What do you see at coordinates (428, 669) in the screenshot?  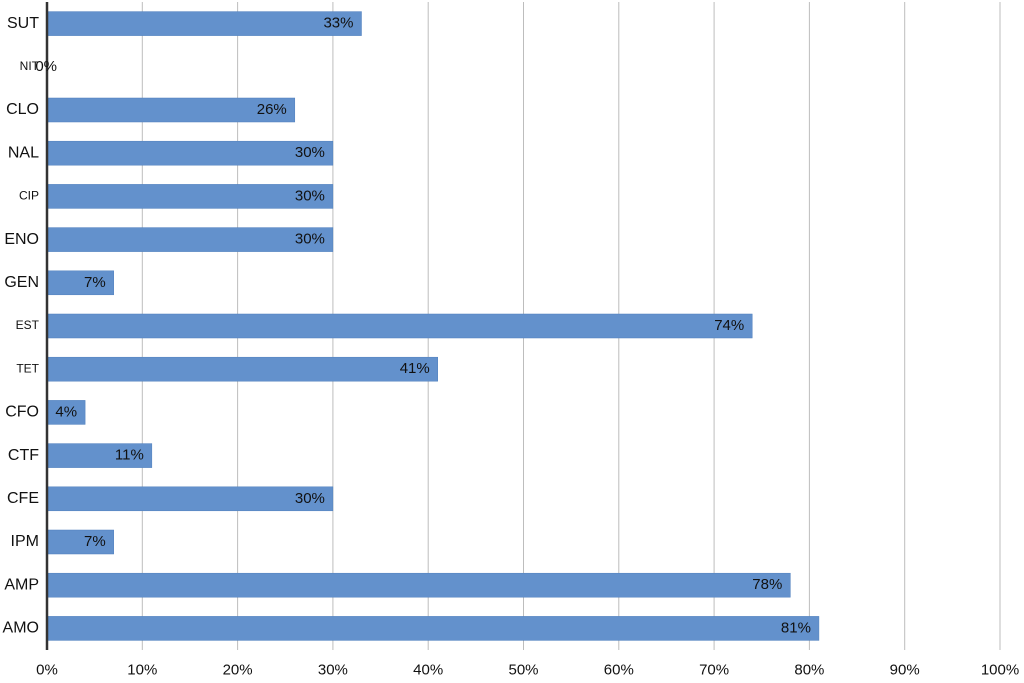 I see `x-tick-label: 40%` at bounding box center [428, 669].